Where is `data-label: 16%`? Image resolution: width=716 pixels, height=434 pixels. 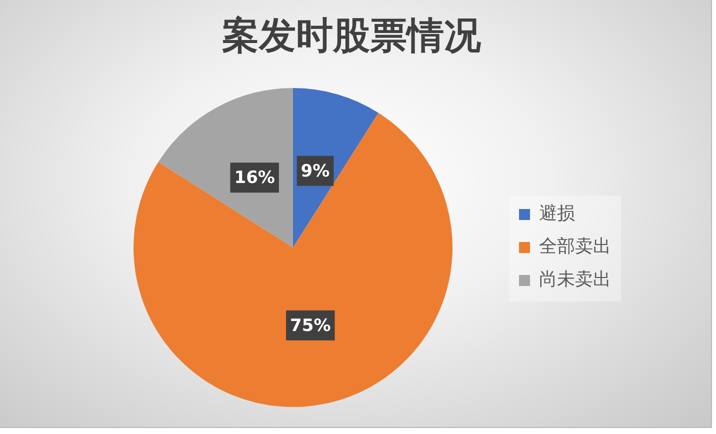 data-label: 16% is located at coordinates (254, 178).